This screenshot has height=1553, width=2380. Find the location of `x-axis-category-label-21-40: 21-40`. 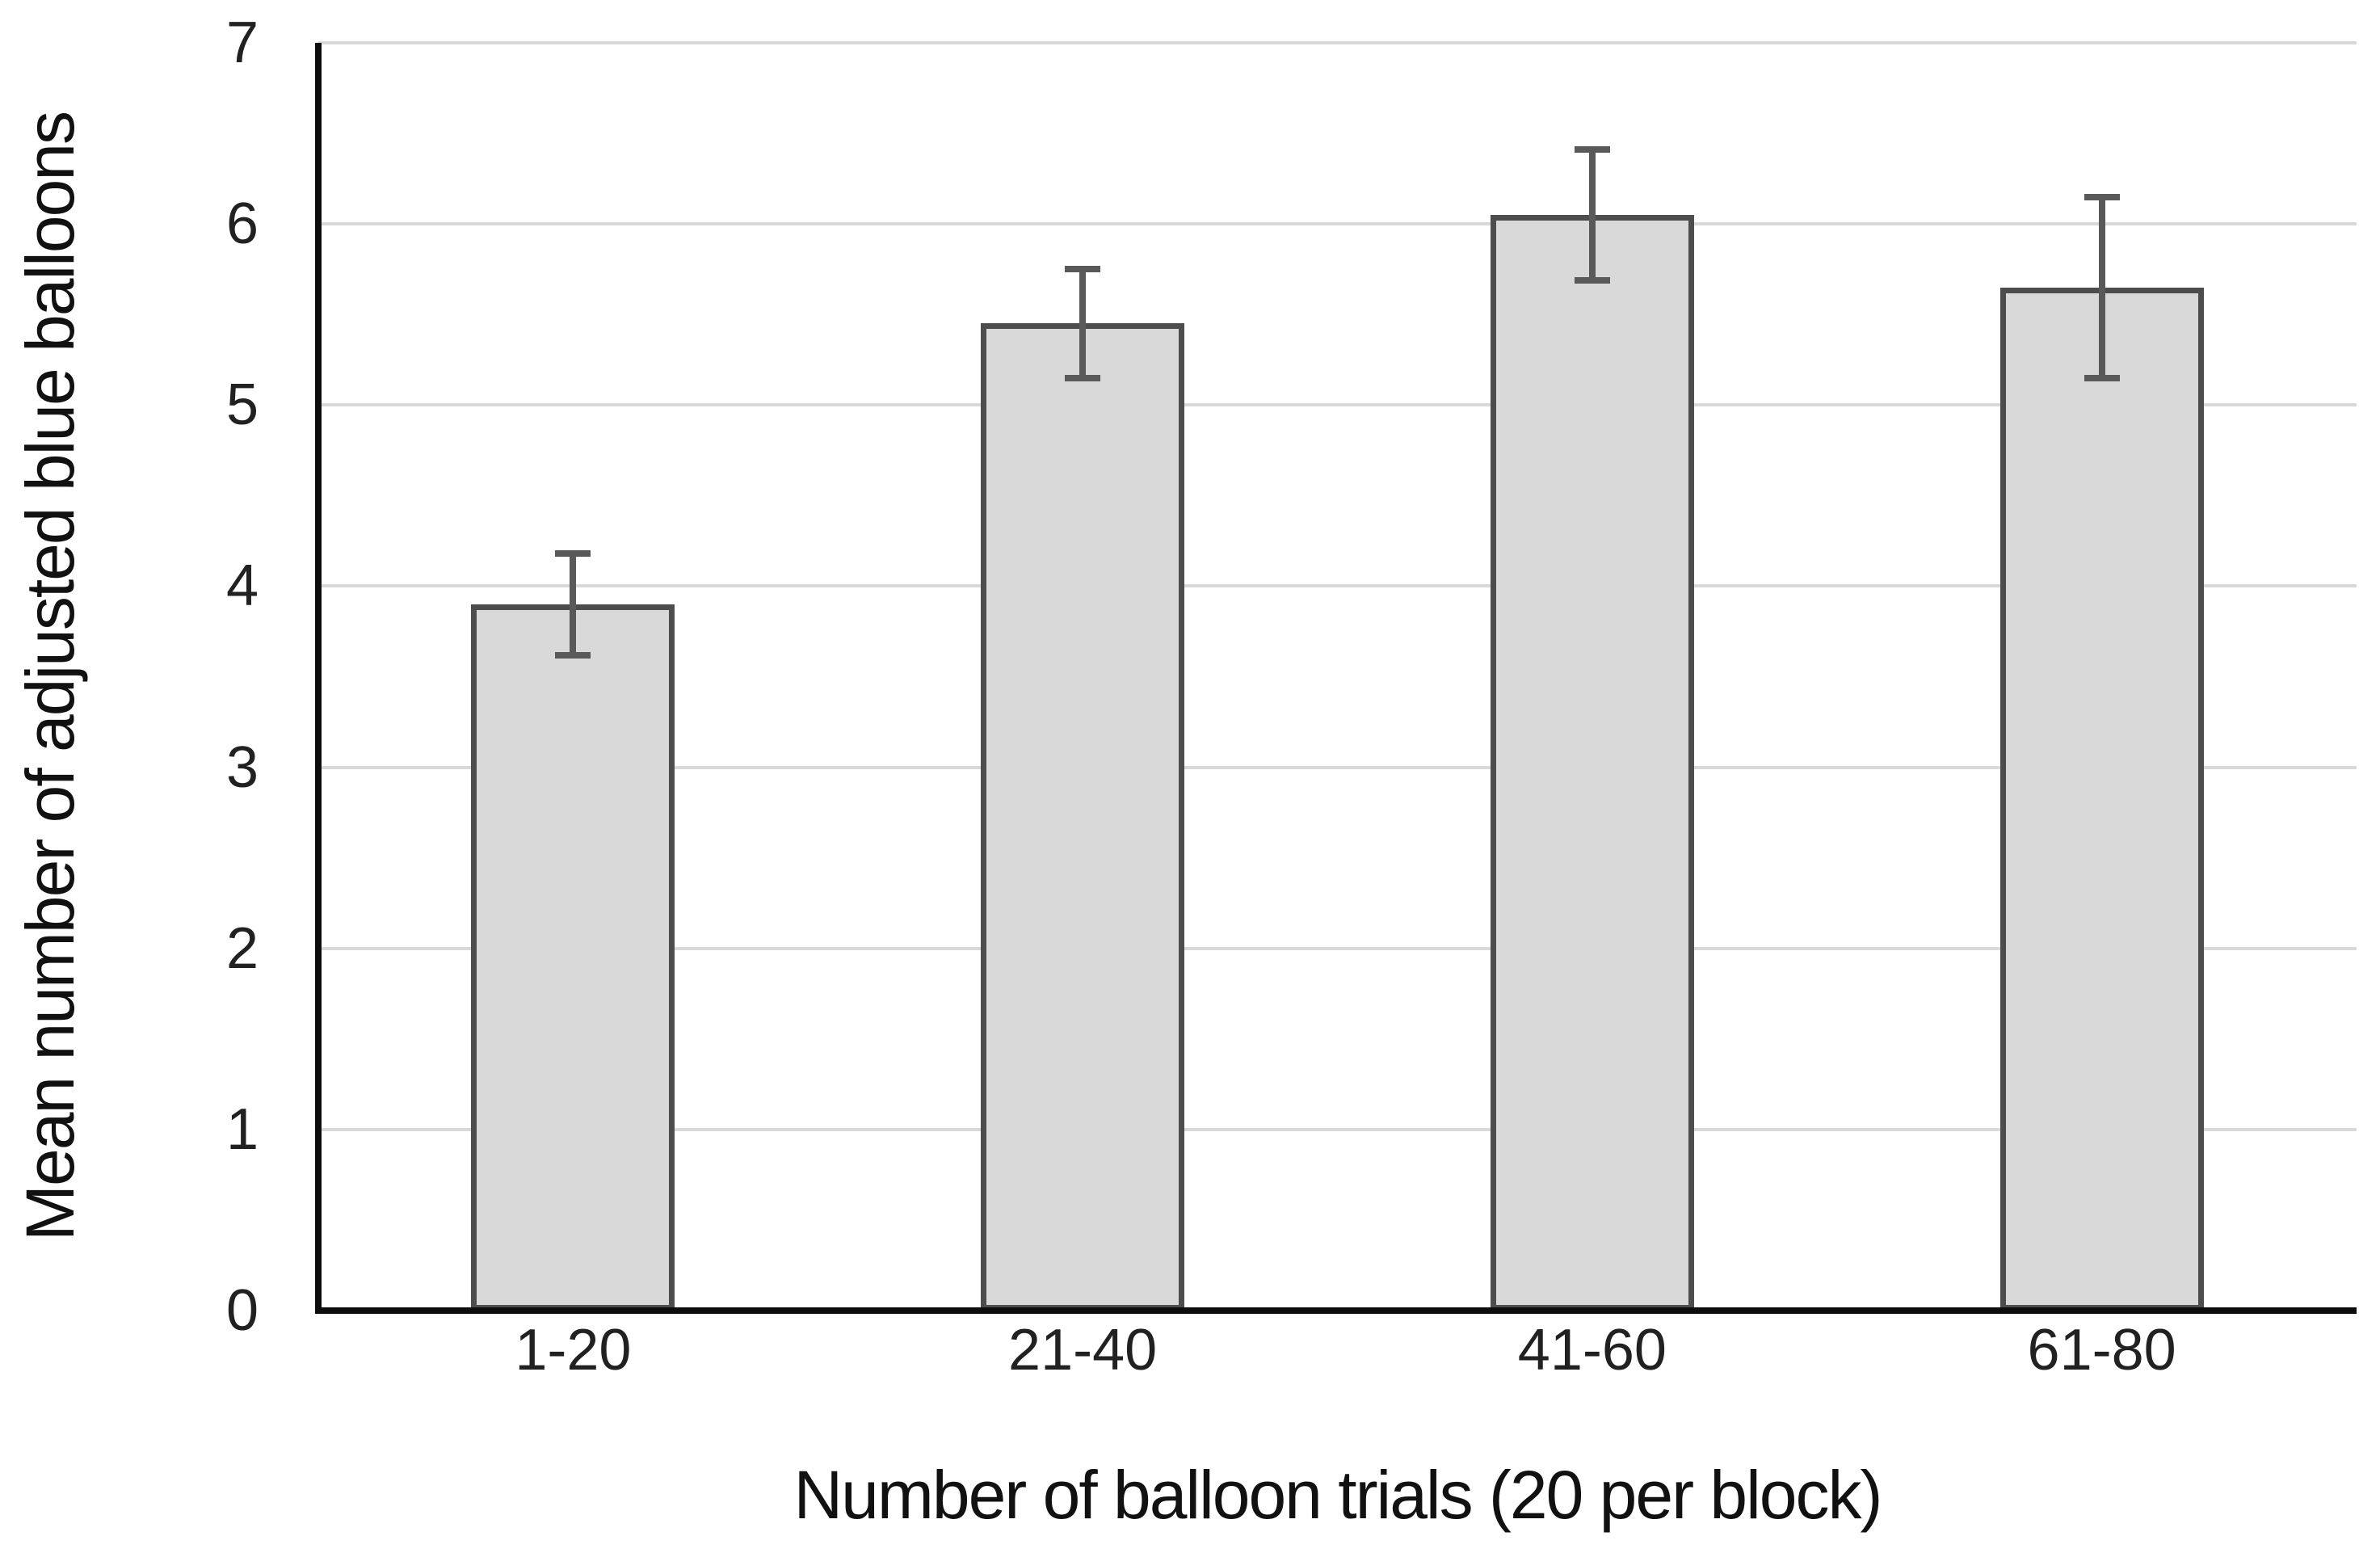

x-axis-category-label-21-40: 21-40 is located at coordinates (1083, 1350).